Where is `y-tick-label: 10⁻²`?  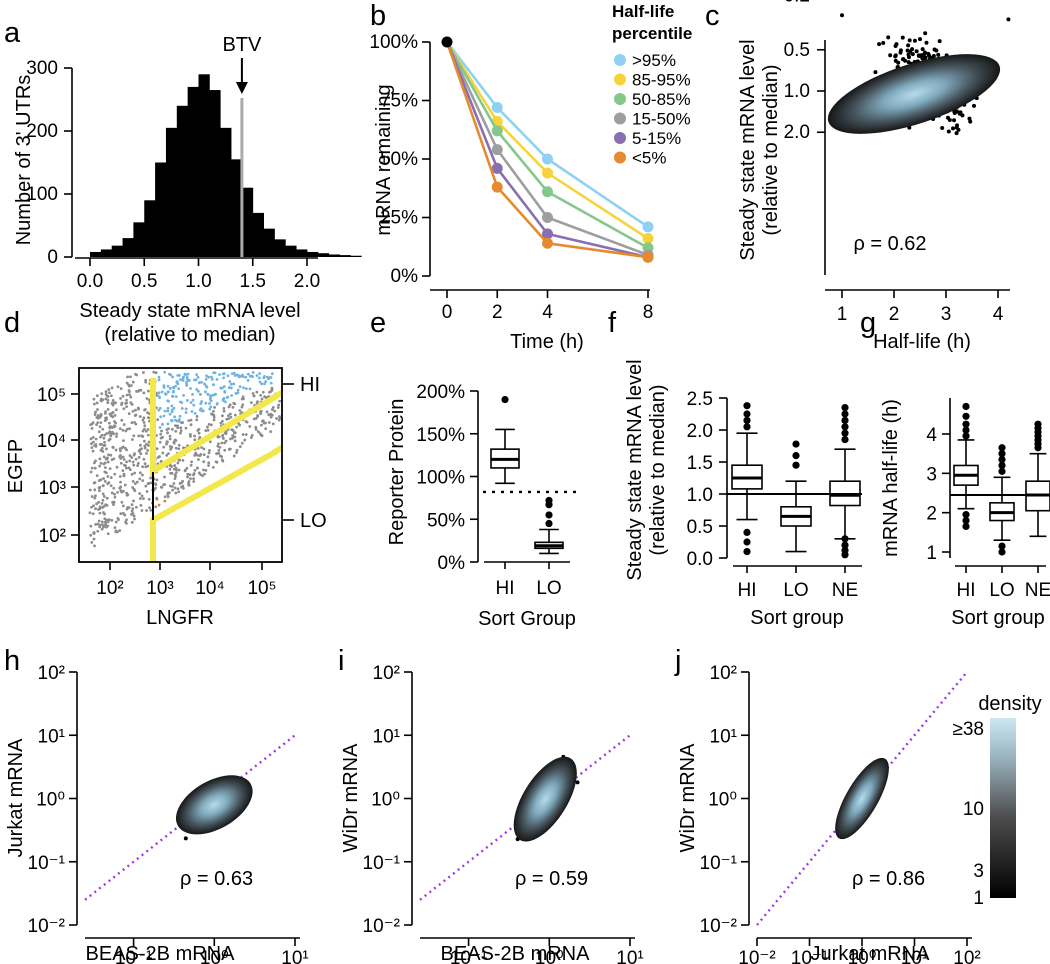 y-tick-label: 10⁻² is located at coordinates (382, 926).